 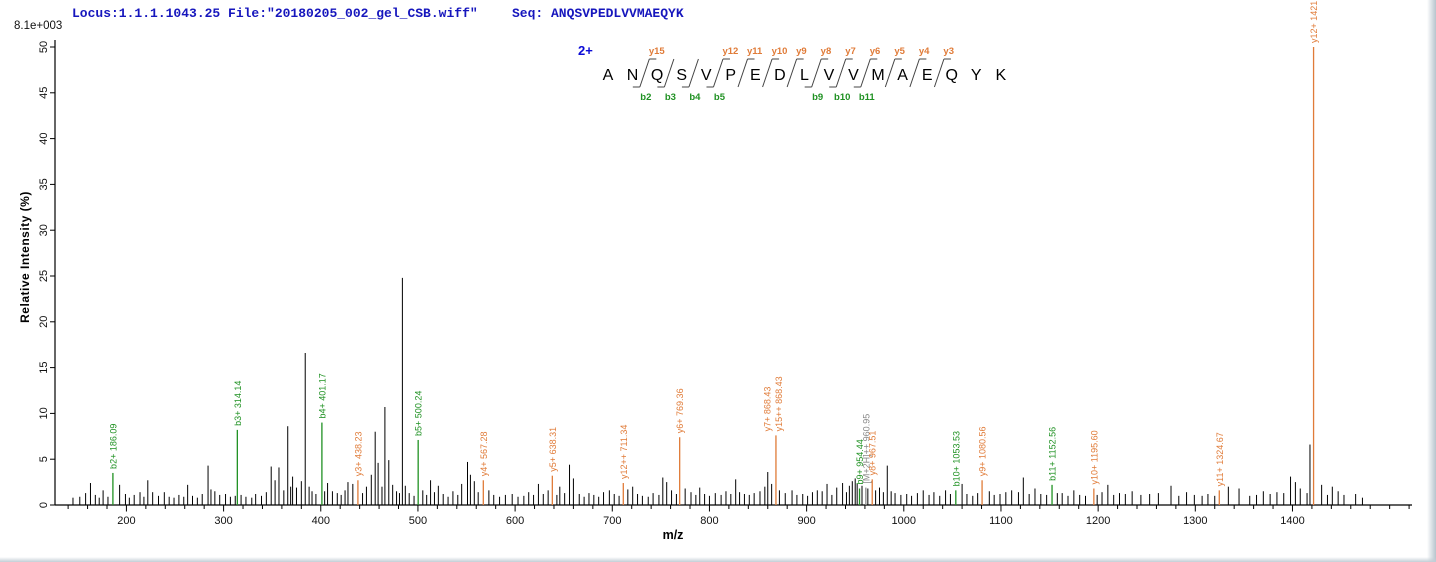 What do you see at coordinates (842, 97) in the screenshot?
I see `b-ion-label: b10` at bounding box center [842, 97].